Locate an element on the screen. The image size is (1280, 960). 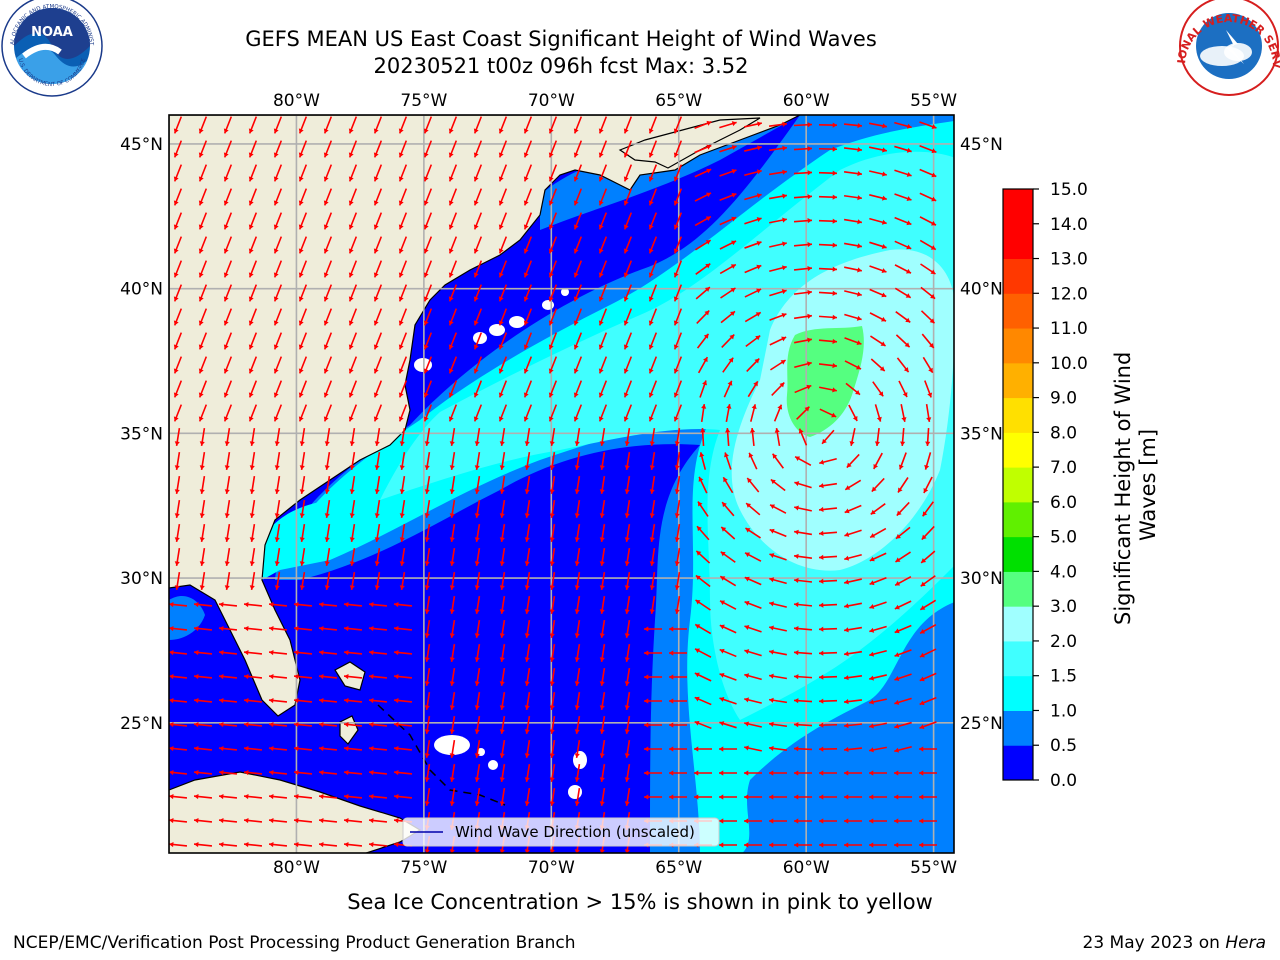
lat-tick-label-left: 25°N is located at coordinates (141, 724).